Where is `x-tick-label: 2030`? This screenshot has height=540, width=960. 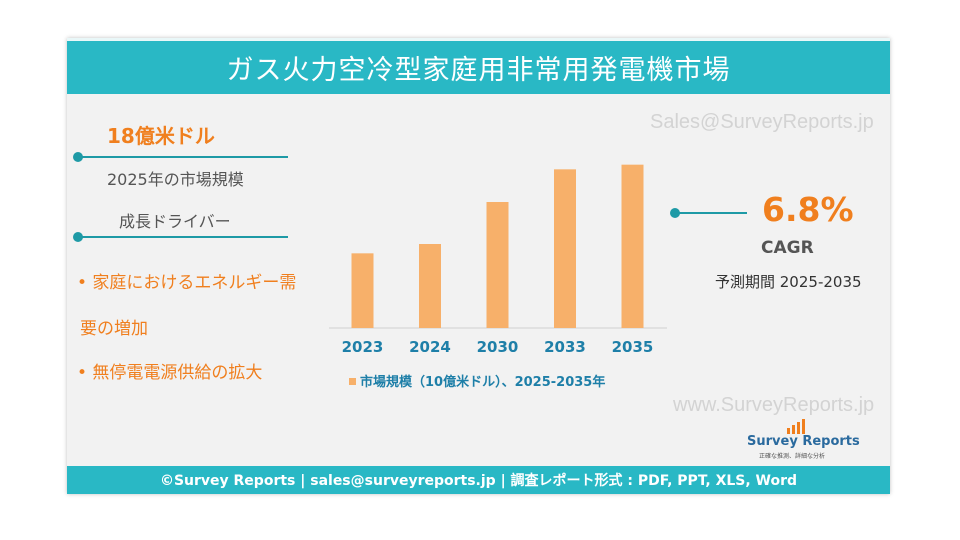
x-tick-label: 2030 is located at coordinates (498, 347).